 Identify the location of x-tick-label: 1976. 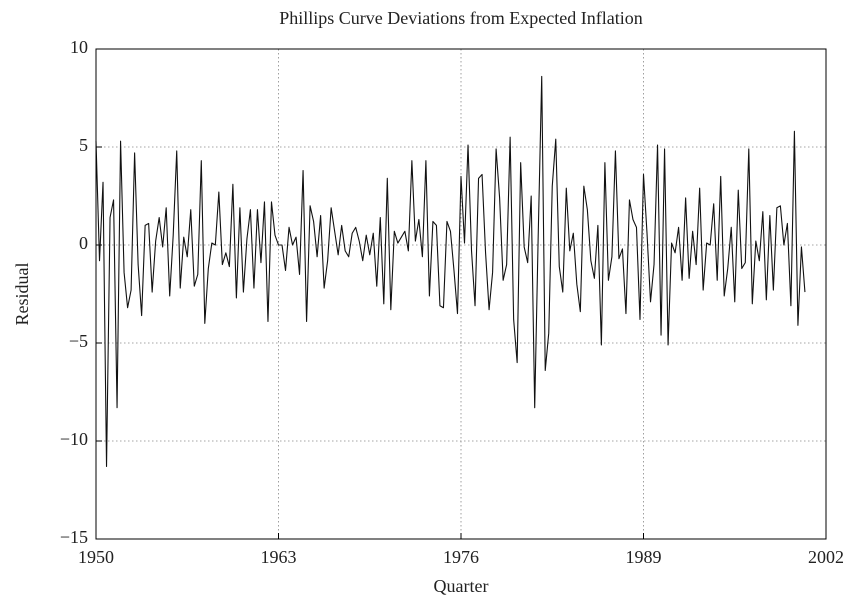
(461, 557).